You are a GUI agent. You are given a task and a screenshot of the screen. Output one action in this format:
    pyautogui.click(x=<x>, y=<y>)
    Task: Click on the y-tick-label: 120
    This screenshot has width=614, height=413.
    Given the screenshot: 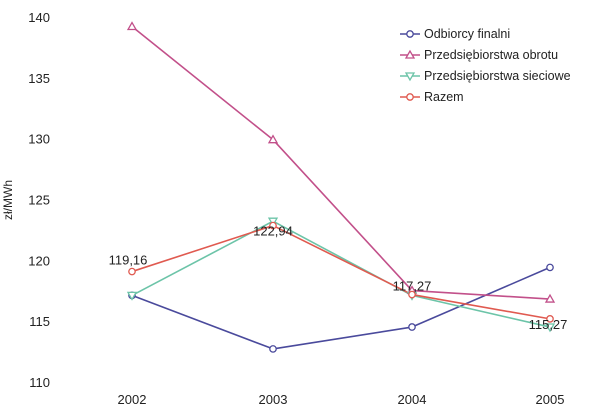 What is the action you would take?
    pyautogui.click(x=39, y=260)
    